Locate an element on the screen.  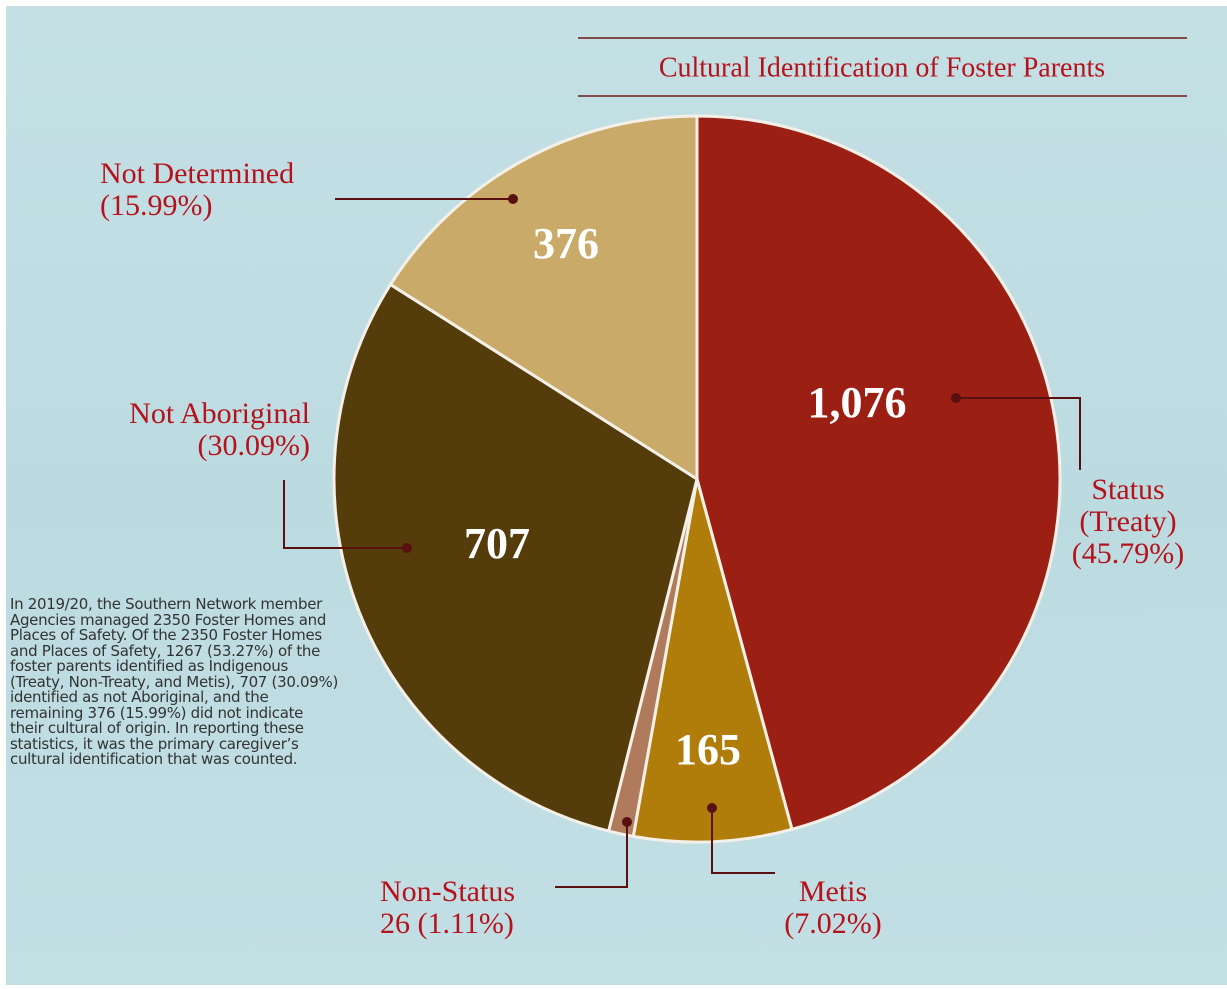
percent-line: (7.02%) is located at coordinates (833, 924).